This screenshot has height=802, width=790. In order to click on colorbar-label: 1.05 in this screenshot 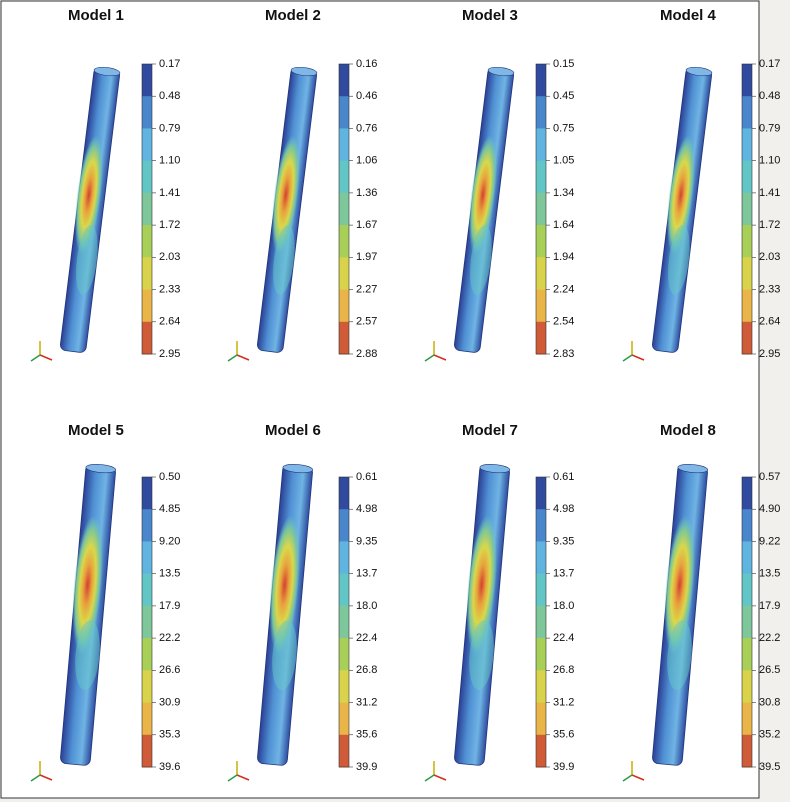, I will do `click(563, 161)`.